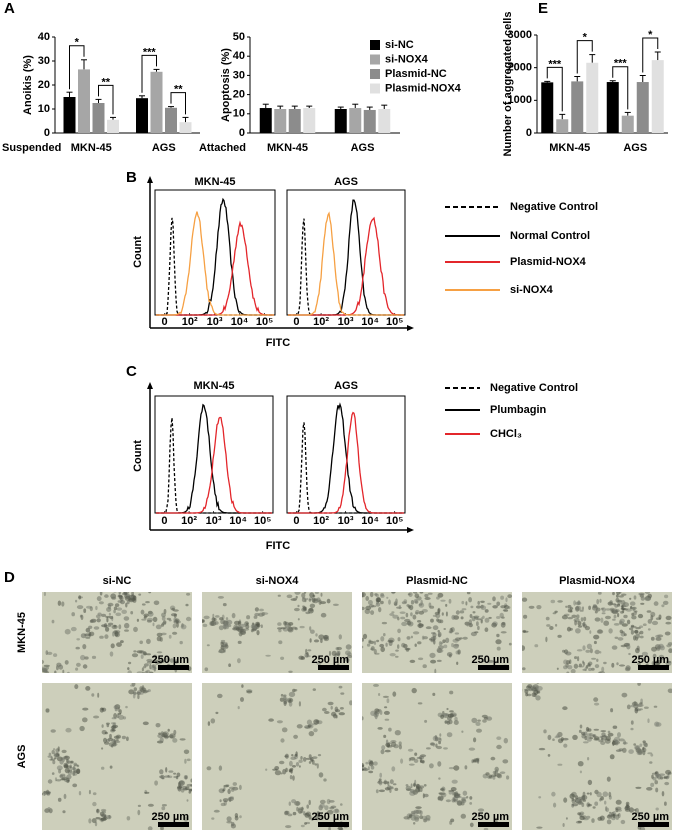 Image resolution: width=685 pixels, height=832 pixels. Describe the element at coordinates (346, 263) in the screenshot. I see `histogram-curve` at that location.